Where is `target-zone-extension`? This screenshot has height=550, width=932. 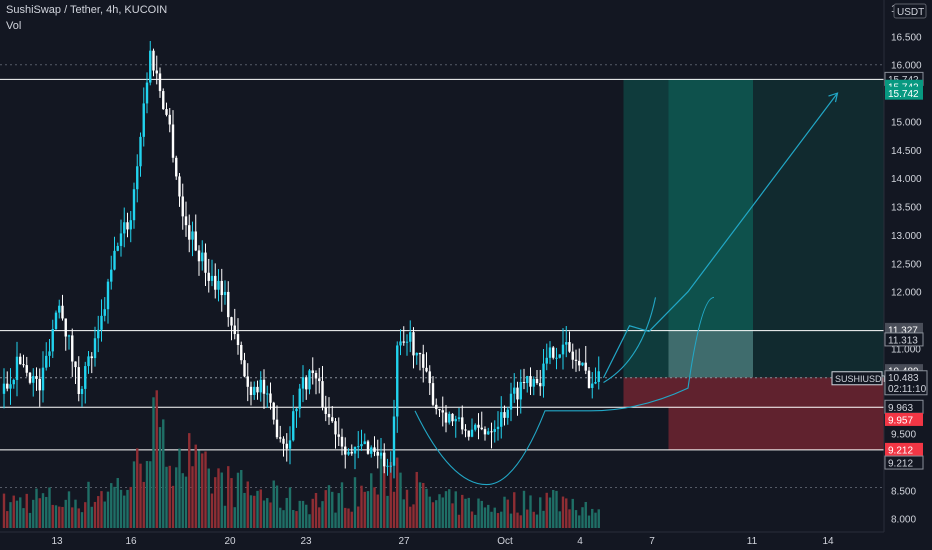
target-zone-extension is located at coordinates (818, 228).